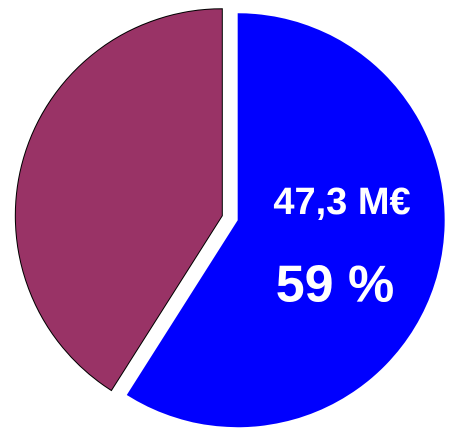  I want to click on slice-value-label: 59 %, so click(335, 285).